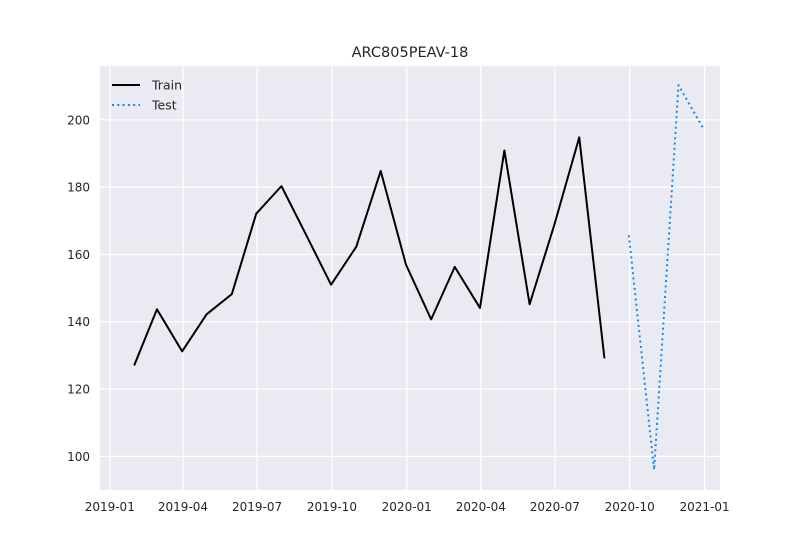  Describe the element at coordinates (78, 322) in the screenshot. I see `y-tick-label: 140` at that location.